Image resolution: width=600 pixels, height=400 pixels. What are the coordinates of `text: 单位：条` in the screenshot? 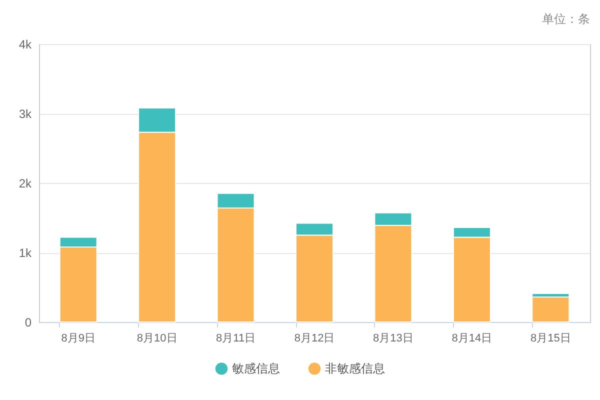 It's located at (566, 19).